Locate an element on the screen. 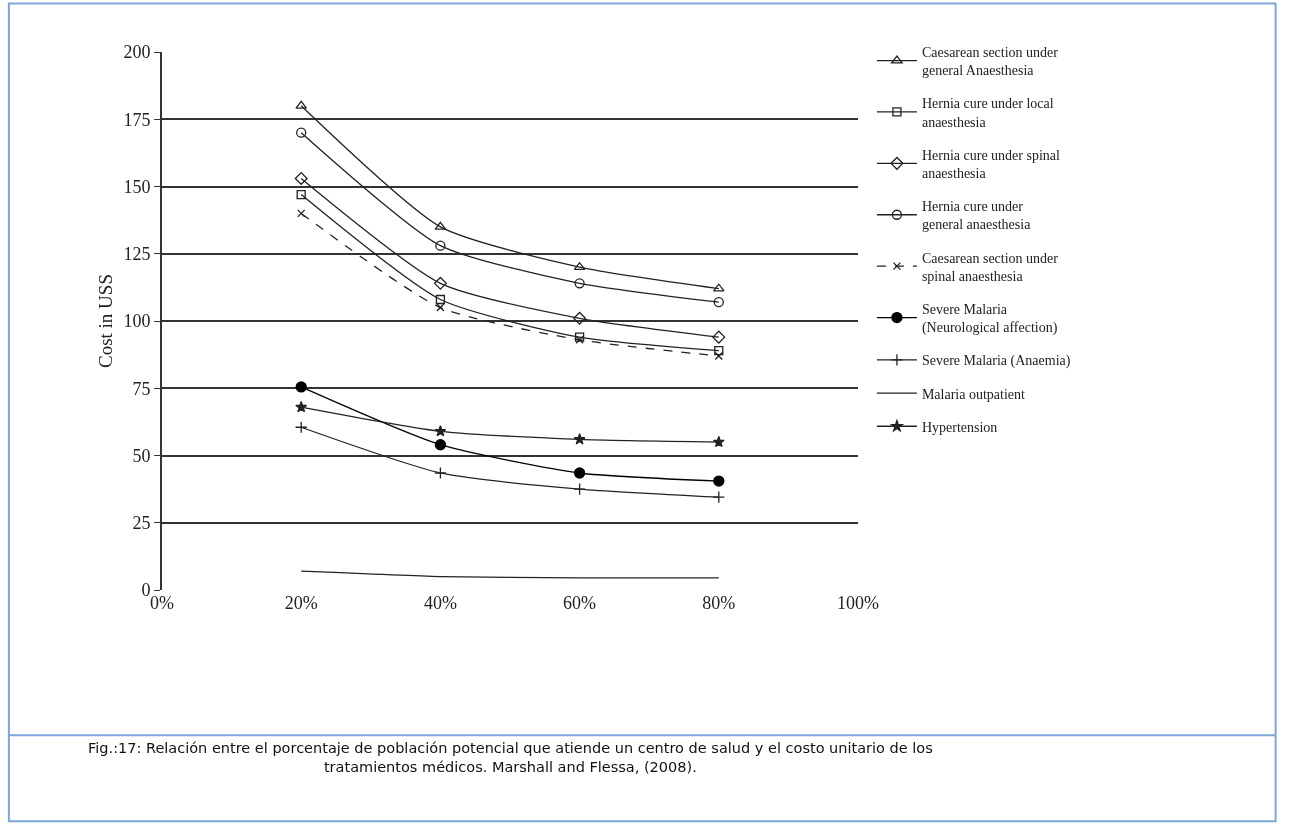 The image size is (1291, 825). legend-label: Caesarean section under general Anaesthesia is located at coordinates (990, 61).